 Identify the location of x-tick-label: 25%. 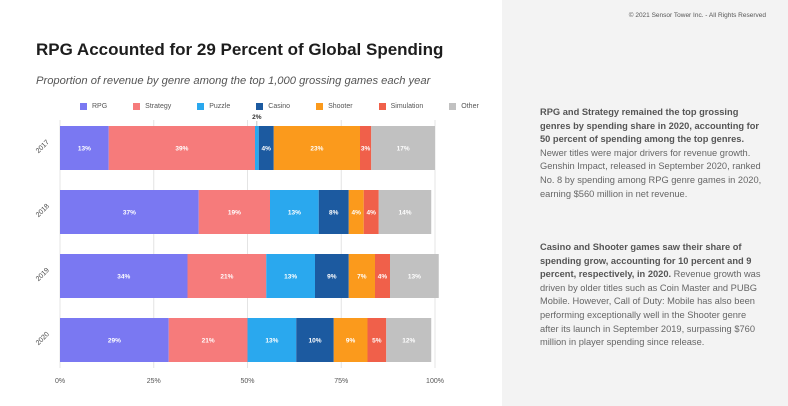
(154, 381).